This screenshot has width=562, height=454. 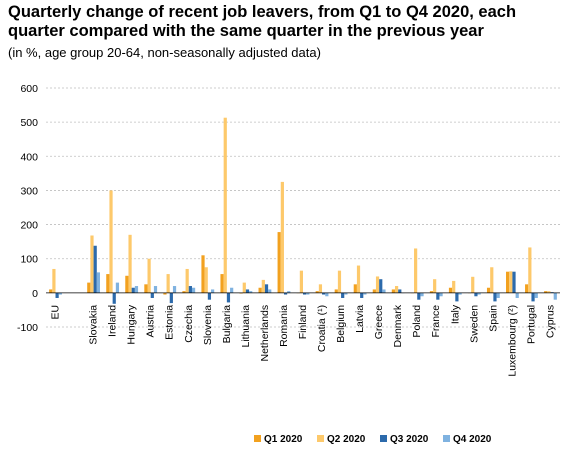 I want to click on legend-label: Q4 2020, so click(x=472, y=439).